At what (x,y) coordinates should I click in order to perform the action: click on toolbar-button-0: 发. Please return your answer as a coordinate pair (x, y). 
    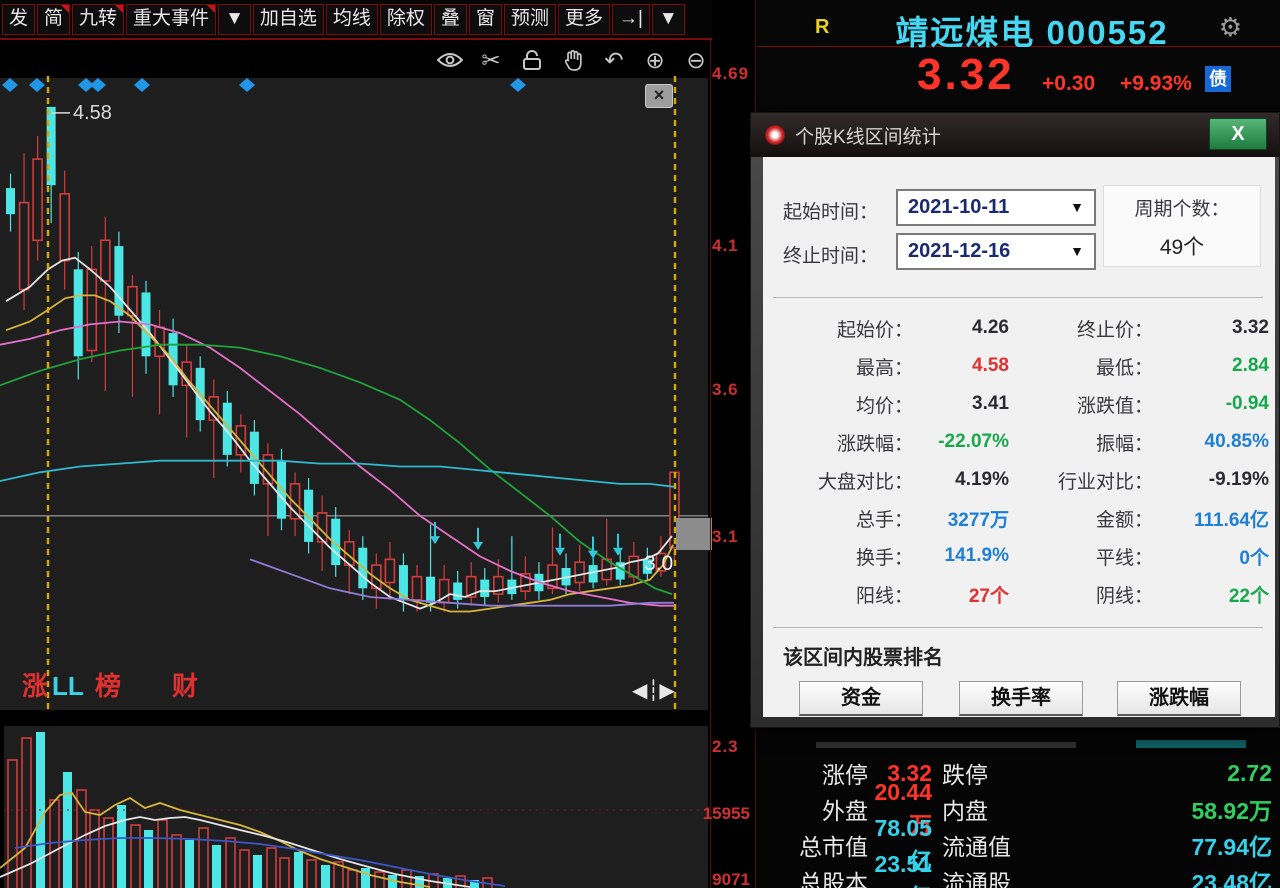
    Looking at the image, I should click on (19, 19).